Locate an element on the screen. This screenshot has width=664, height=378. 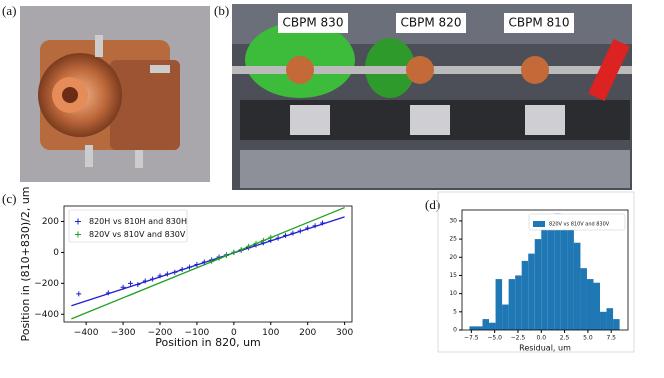
photo-label: CBPM 830 is located at coordinates (313, 23).